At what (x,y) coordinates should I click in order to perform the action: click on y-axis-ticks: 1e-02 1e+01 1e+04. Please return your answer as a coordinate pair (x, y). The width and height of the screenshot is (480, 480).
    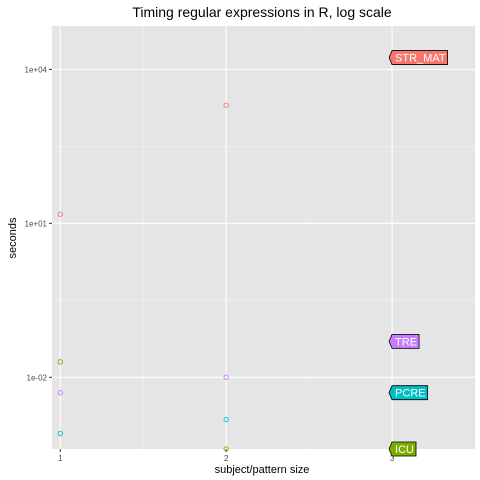
    Looking at the image, I should click on (38, 223).